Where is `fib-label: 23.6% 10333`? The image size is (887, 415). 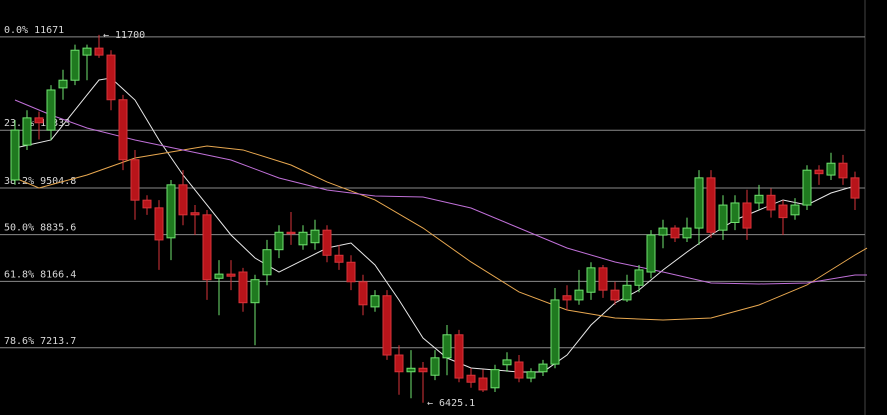 fib-label: 23.6% 10333 is located at coordinates (37, 123).